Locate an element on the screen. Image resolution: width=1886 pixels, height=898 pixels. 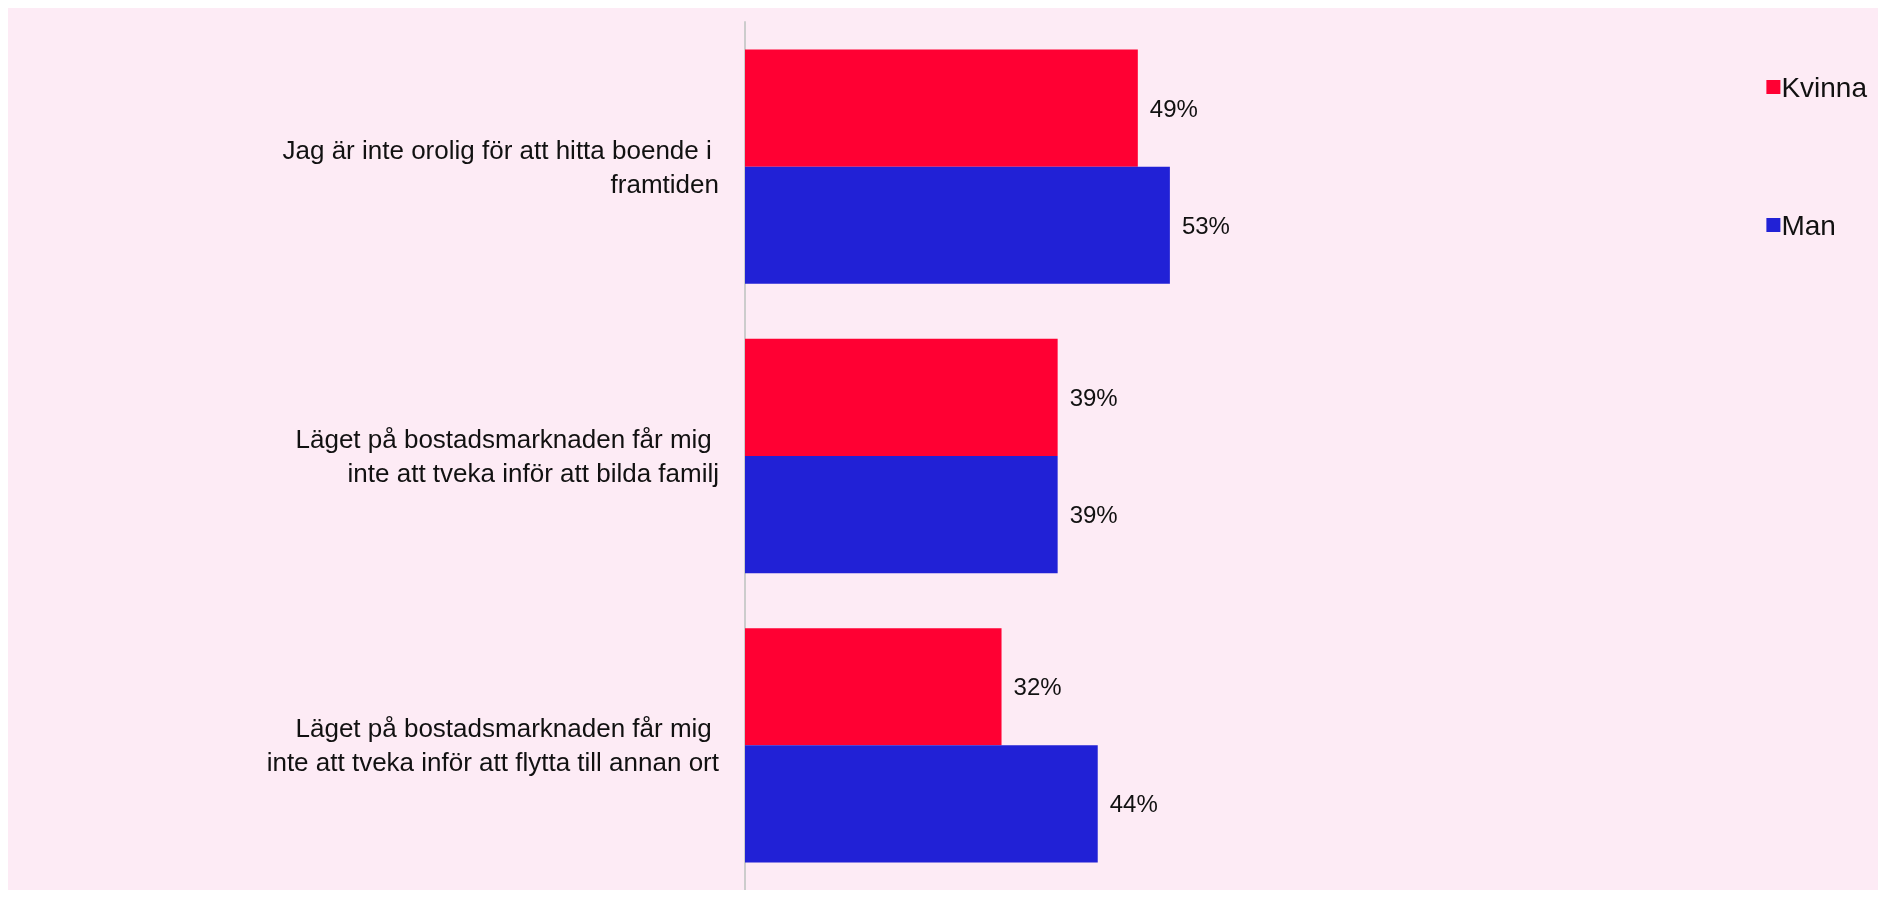
y-tick-label: Läget på bostadsmarknaden får mig inte att tveka inför att flytta till annan ort is located at coordinates (493, 745).